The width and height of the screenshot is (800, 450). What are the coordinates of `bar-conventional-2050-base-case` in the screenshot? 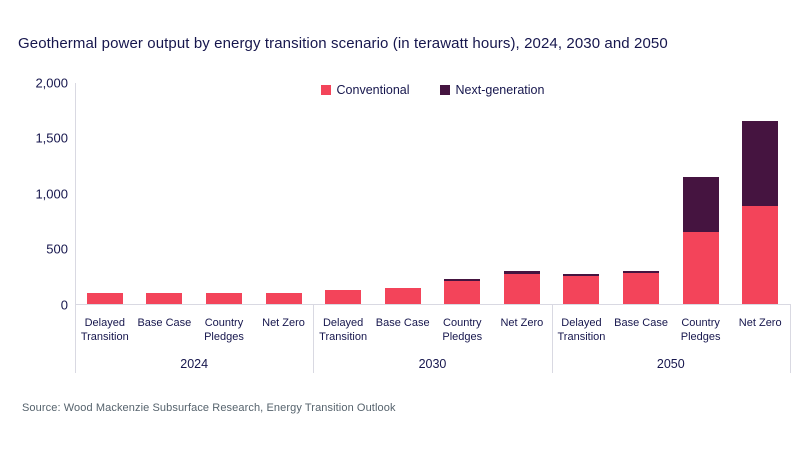 It's located at (641, 288).